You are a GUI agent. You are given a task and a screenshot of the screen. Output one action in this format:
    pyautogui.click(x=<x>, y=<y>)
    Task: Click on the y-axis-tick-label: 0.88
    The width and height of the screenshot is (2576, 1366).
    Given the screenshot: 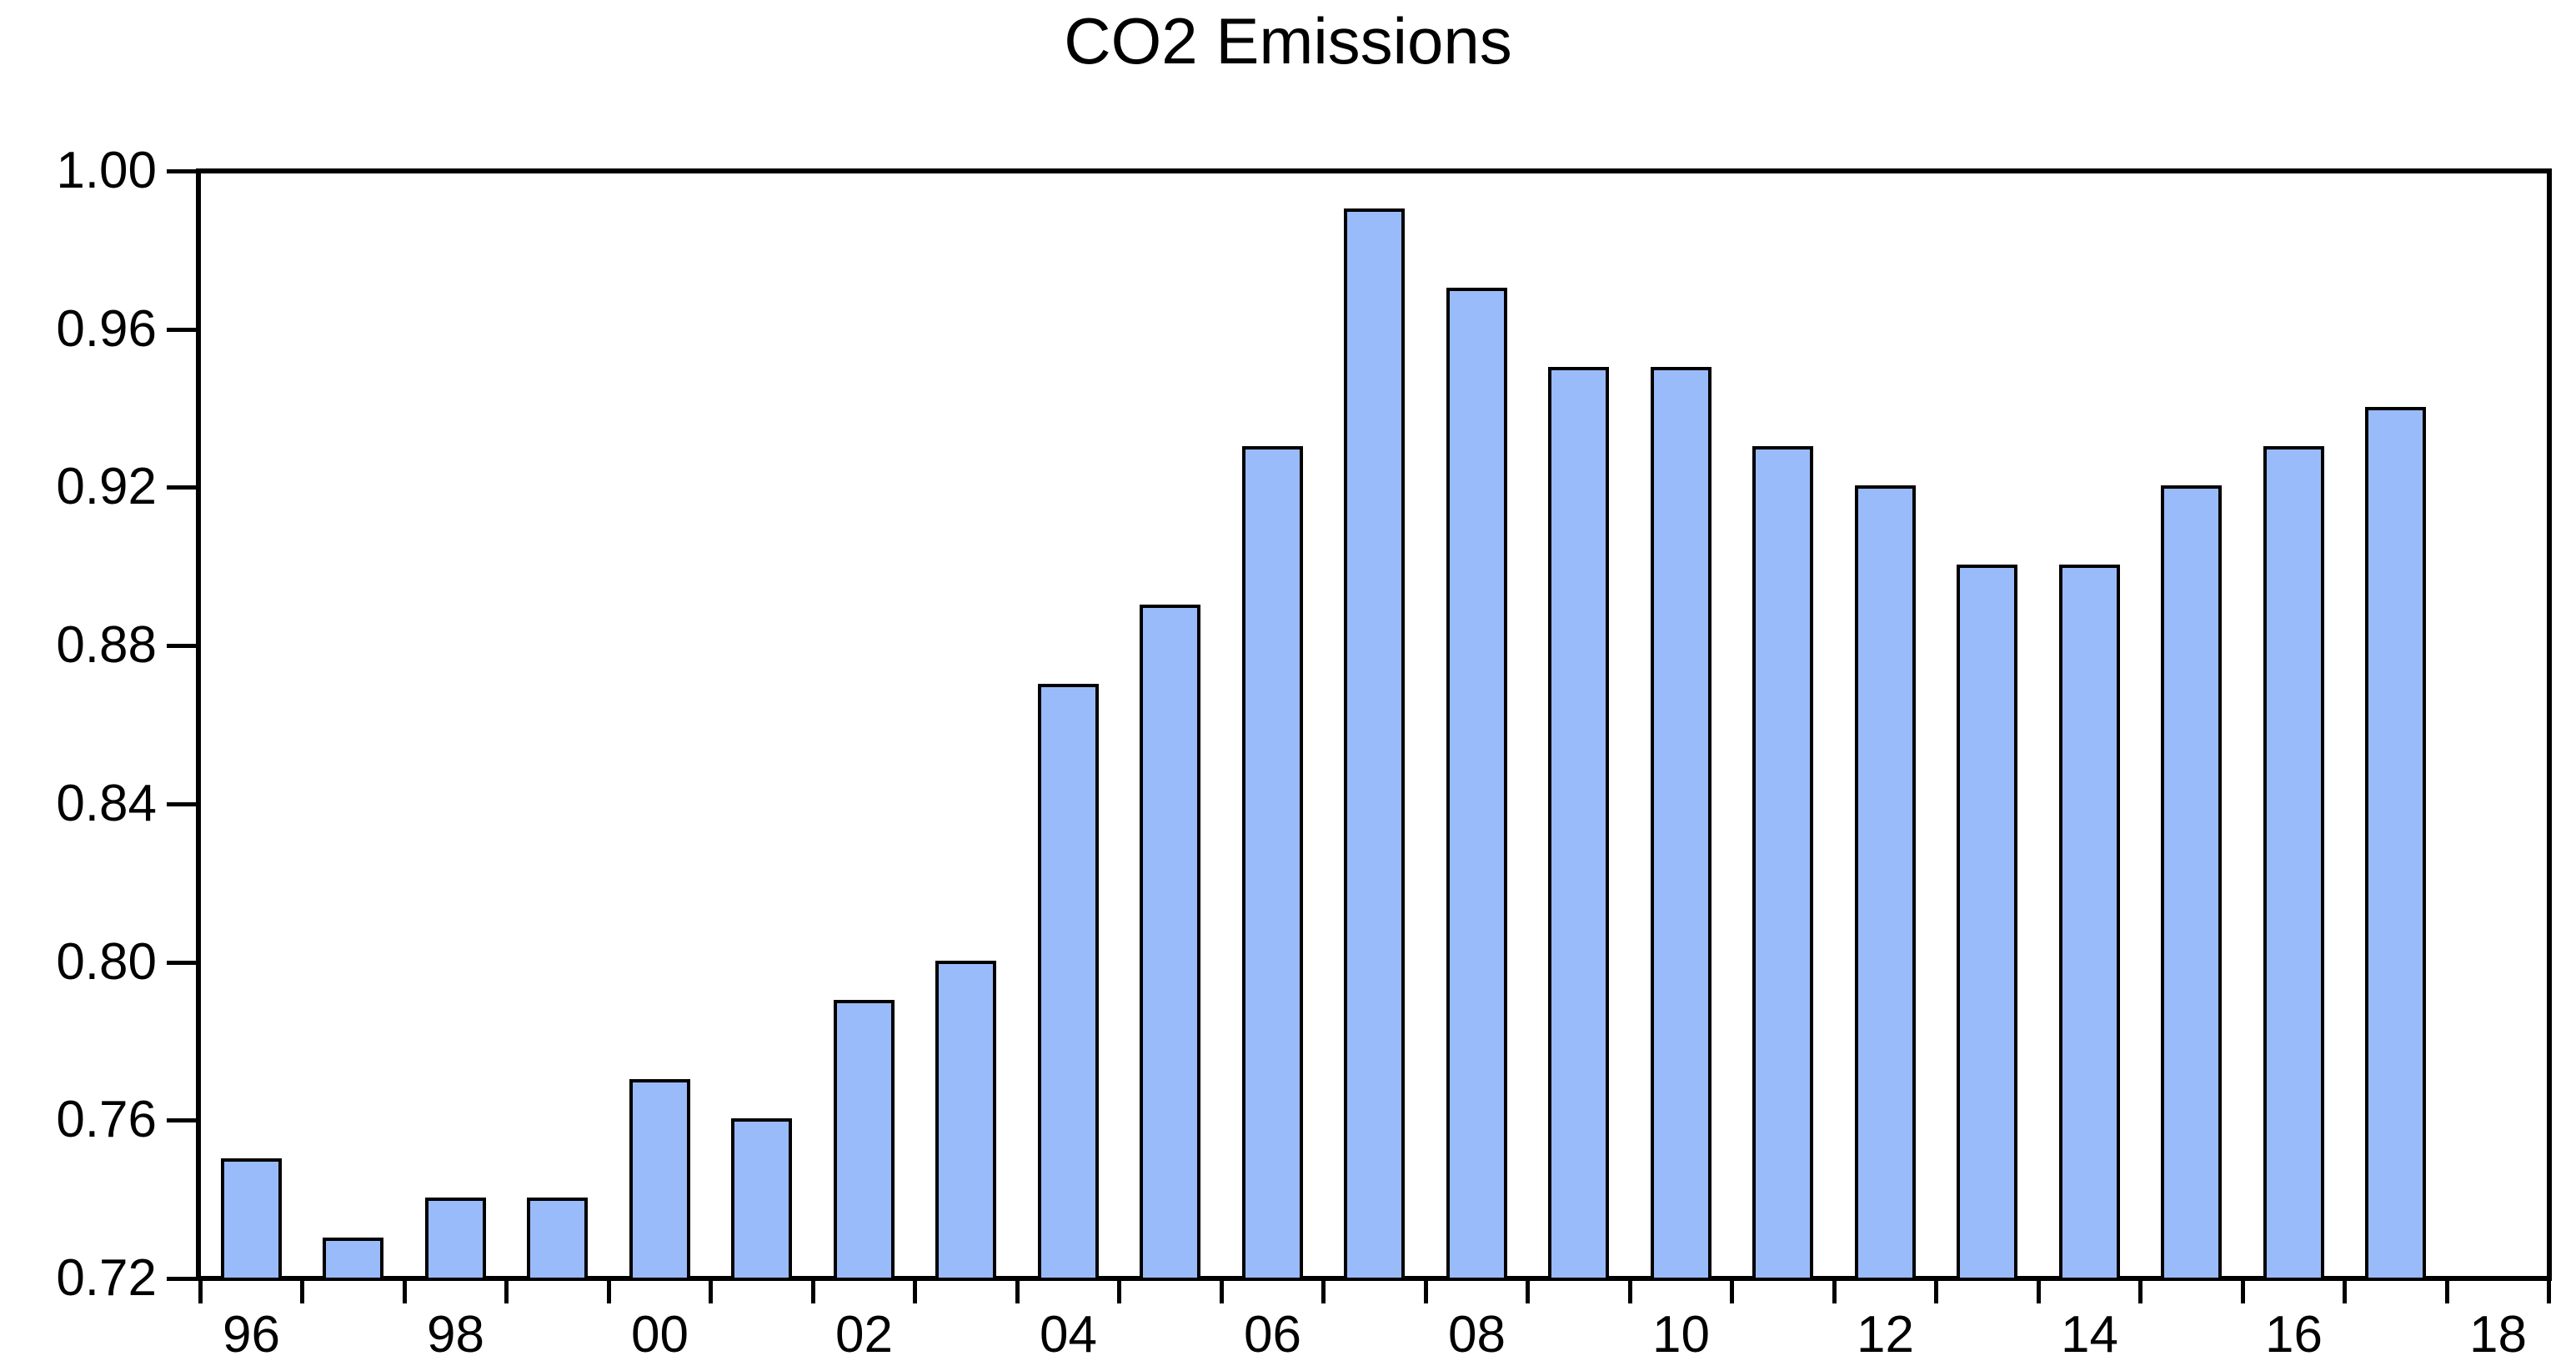 What is the action you would take?
    pyautogui.click(x=106, y=645)
    